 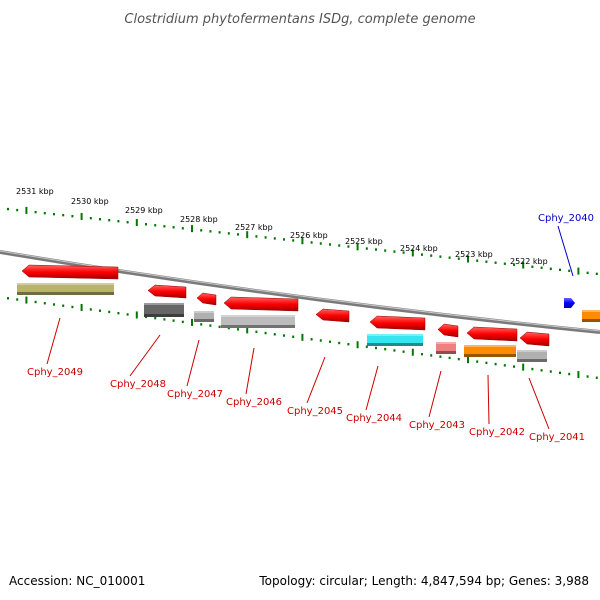 I want to click on gene-label-Cphy_2040: Cphy_2040, so click(x=566, y=218).